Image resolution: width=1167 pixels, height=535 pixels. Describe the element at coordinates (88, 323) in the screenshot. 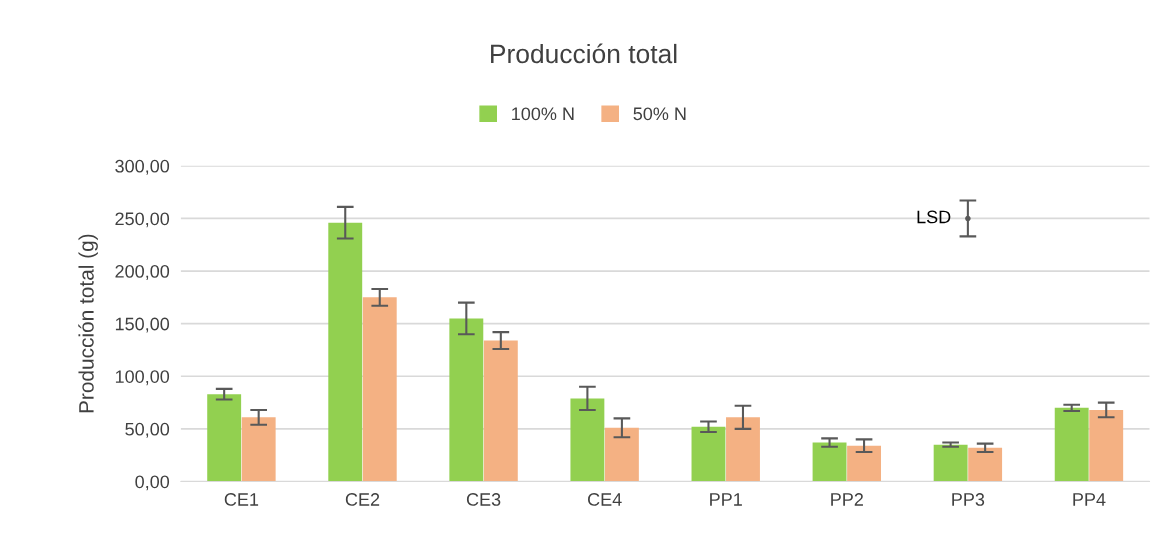

I see `y-axis-title: Producción total (g)` at that location.